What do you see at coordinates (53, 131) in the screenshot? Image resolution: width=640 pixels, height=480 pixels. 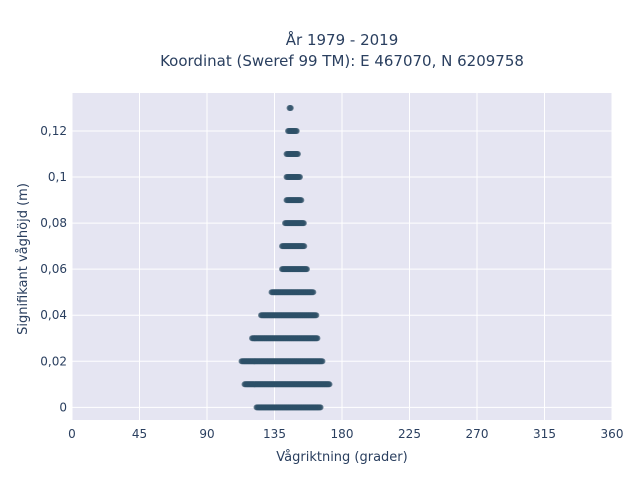 I see `y-tick-label: 0,12` at bounding box center [53, 131].